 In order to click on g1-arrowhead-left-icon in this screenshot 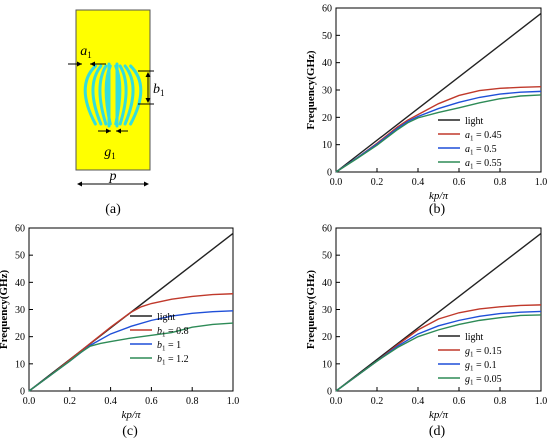, I will do `click(108, 131)`.